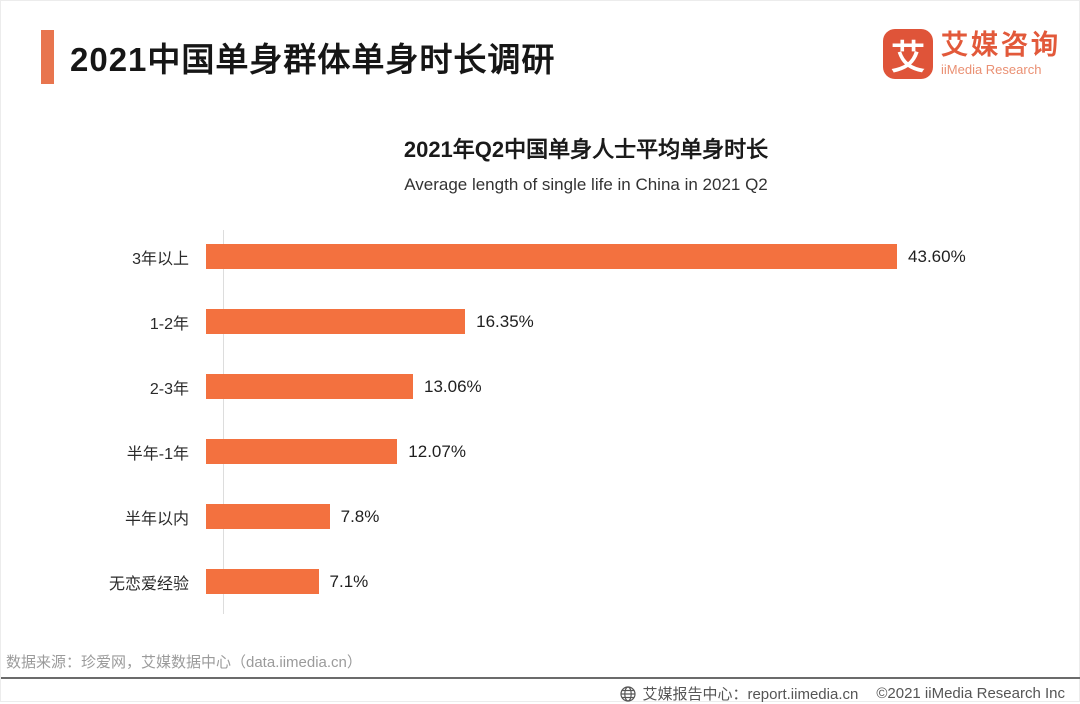 The height and width of the screenshot is (704, 1080). What do you see at coordinates (643, 451) in the screenshot?
I see `bar-track: 12.07%` at bounding box center [643, 451].